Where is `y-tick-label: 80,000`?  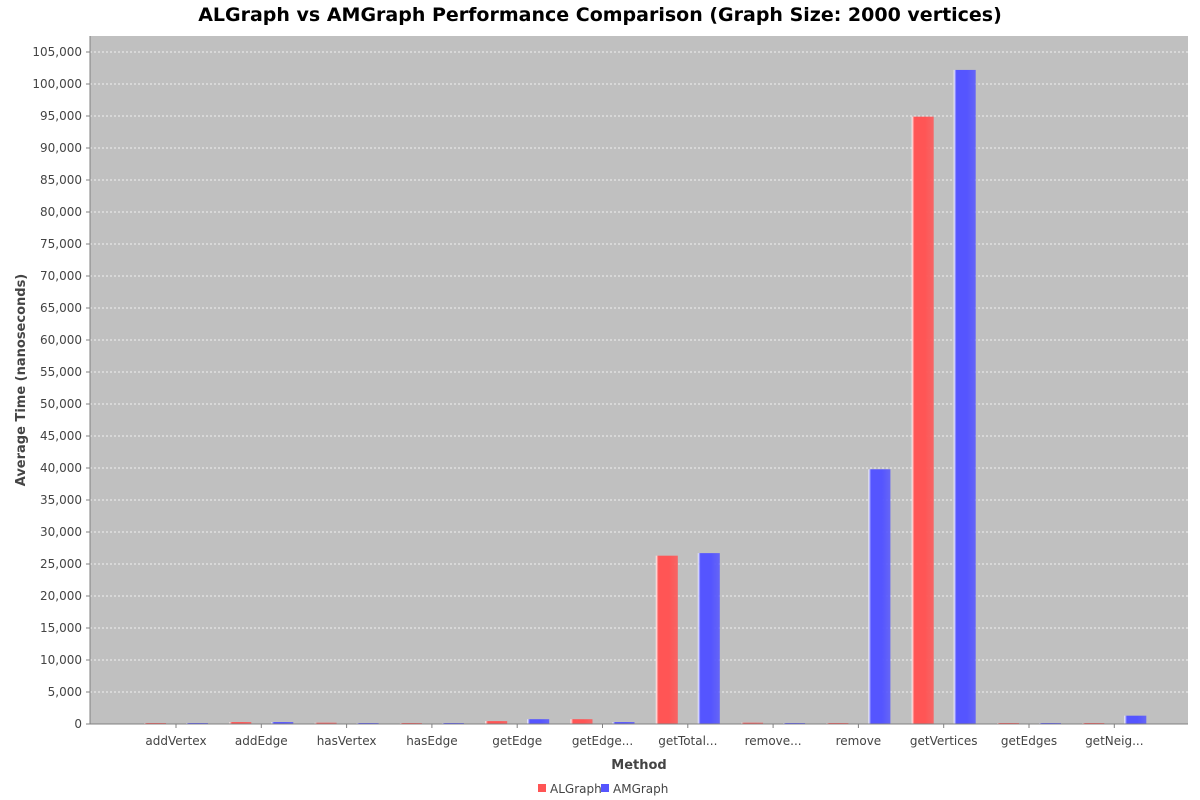 y-tick-label: 80,000 is located at coordinates (61, 212).